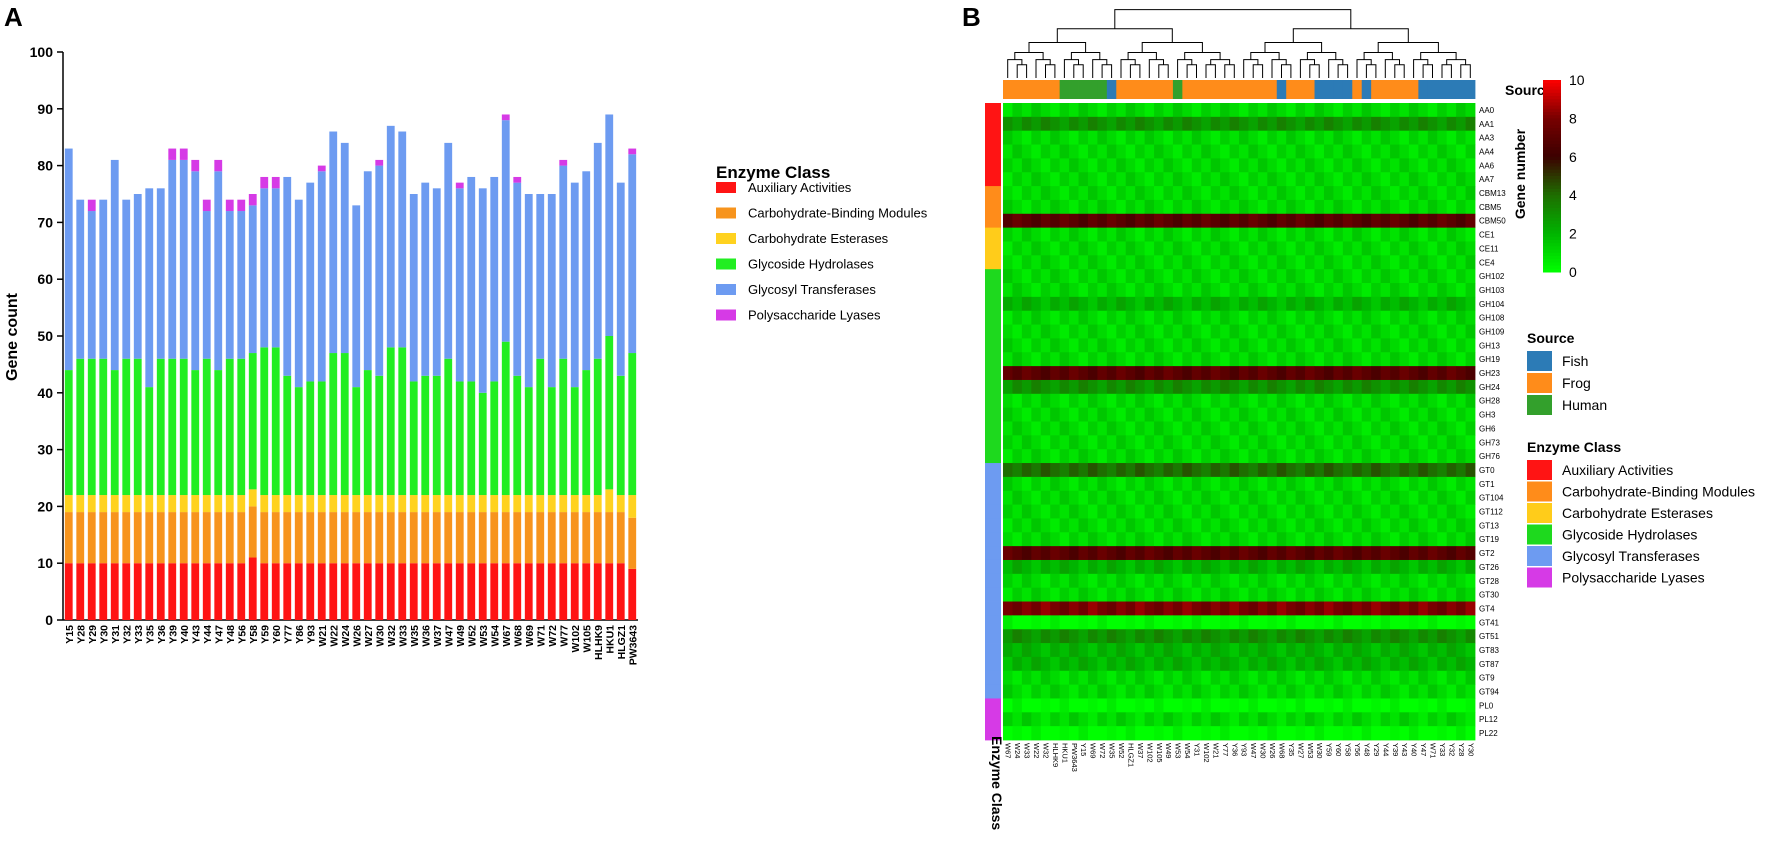 Image resolution: width=1772 pixels, height=841 pixels. I want to click on source-legend-swatch, so click(1539, 361).